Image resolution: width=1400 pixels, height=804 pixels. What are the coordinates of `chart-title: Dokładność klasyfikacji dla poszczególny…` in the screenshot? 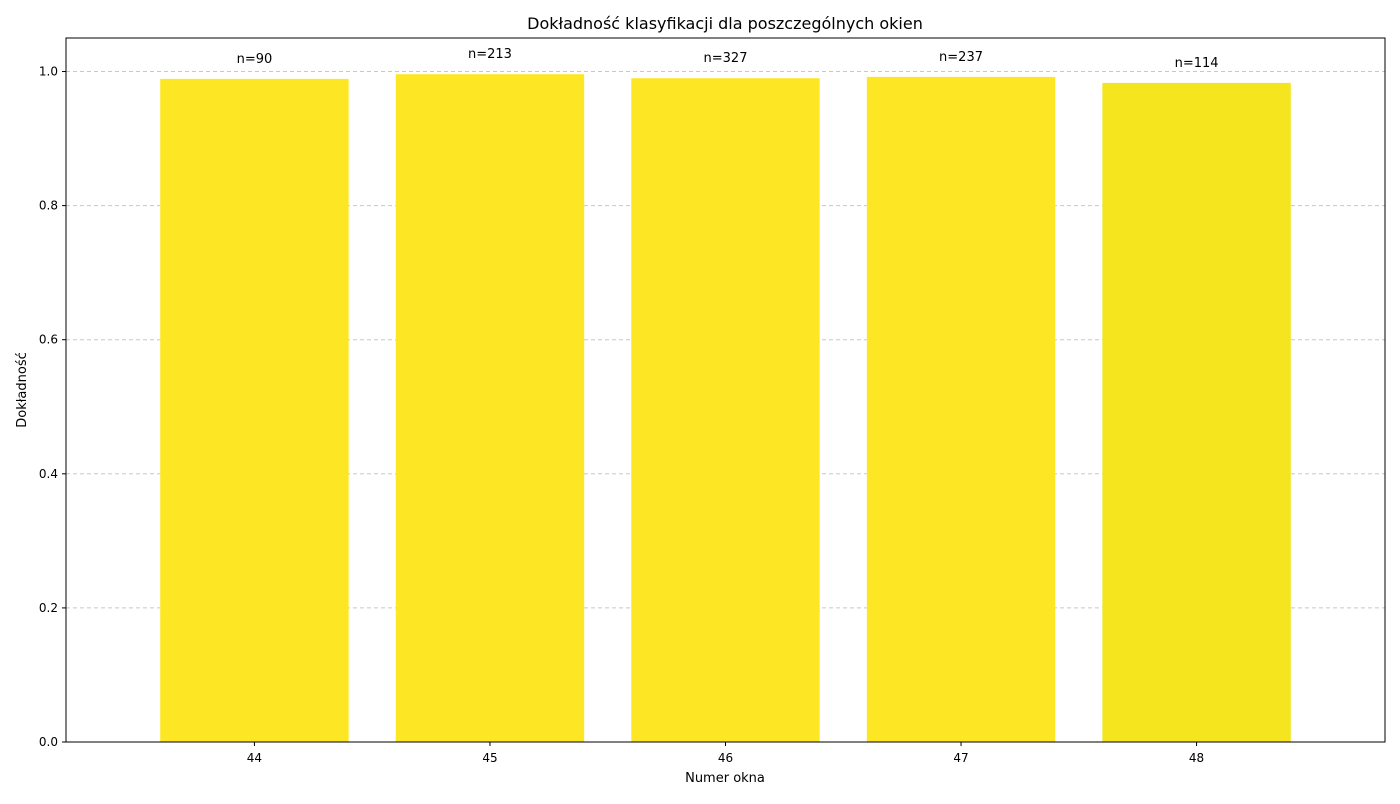 It's located at (725, 23).